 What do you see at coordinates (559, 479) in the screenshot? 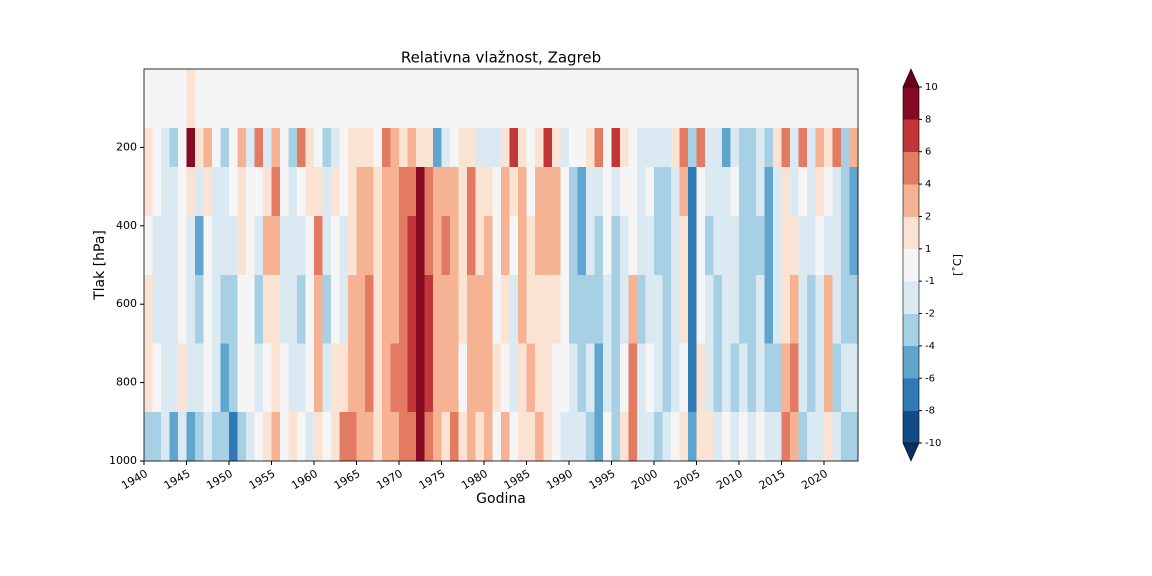
I see `x-tick-label: 1990` at bounding box center [559, 479].